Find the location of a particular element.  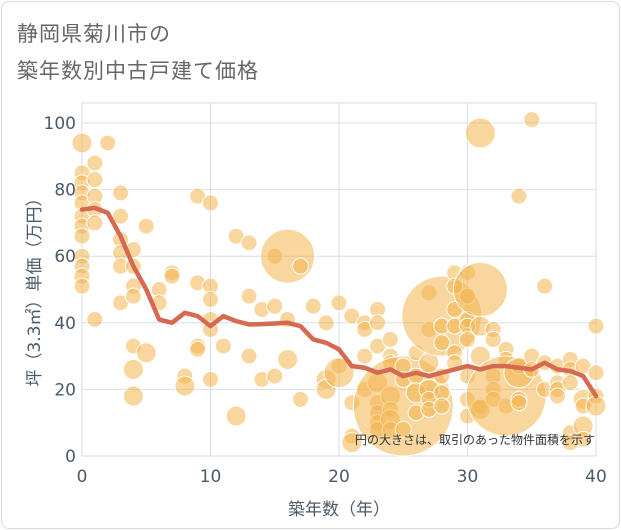

y-tick-label: 80 is located at coordinates (65, 191).